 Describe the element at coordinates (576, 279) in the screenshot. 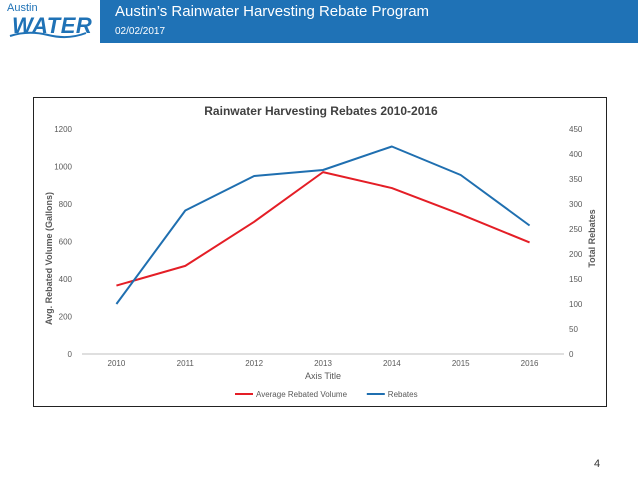

I see `y2-tick-label: 150` at that location.